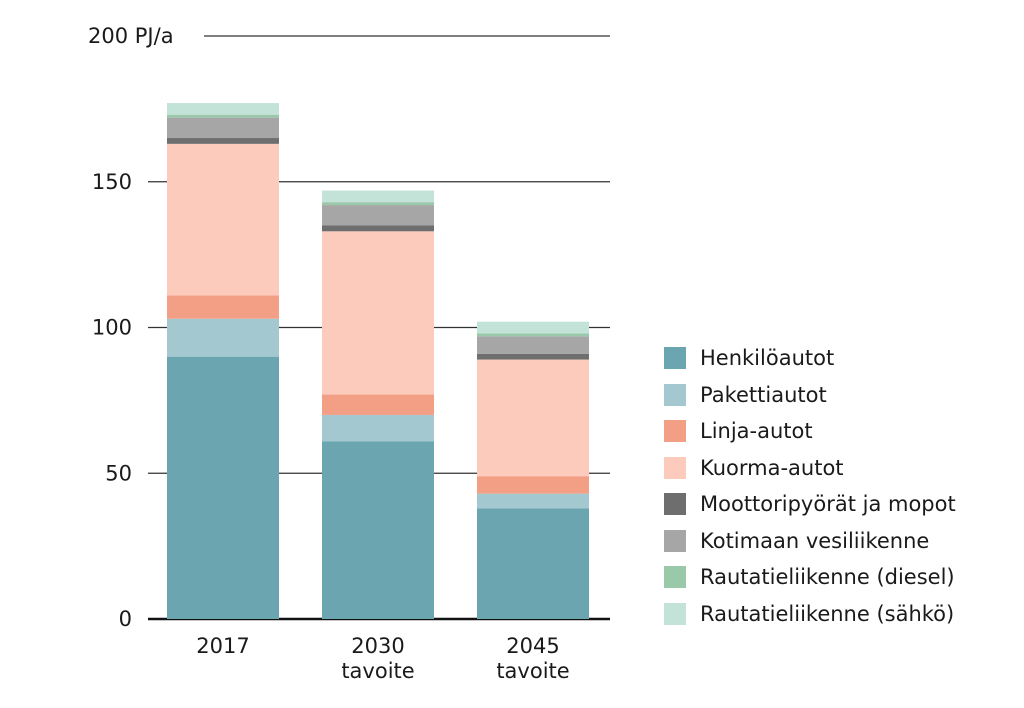  Describe the element at coordinates (125, 619) in the screenshot. I see `y-tick-label-0: 0` at that location.